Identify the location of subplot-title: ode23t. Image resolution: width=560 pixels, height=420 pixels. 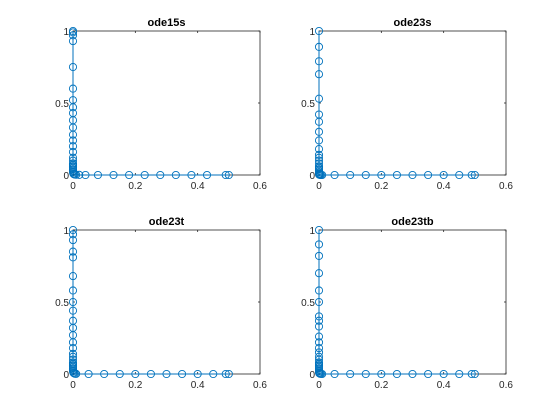
(167, 222).